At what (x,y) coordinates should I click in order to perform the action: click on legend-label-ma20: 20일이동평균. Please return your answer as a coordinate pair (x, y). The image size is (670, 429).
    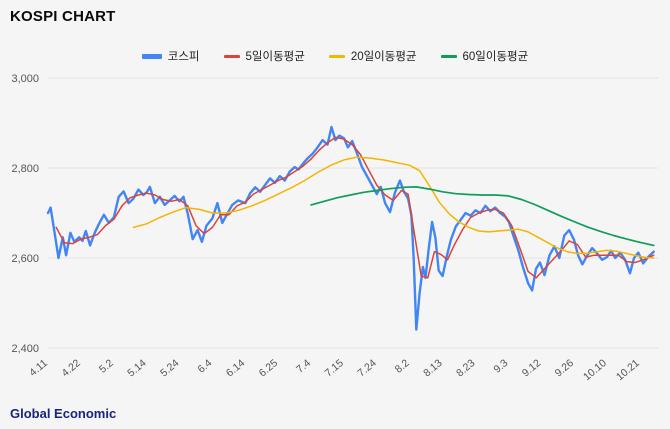
    Looking at the image, I should click on (383, 57).